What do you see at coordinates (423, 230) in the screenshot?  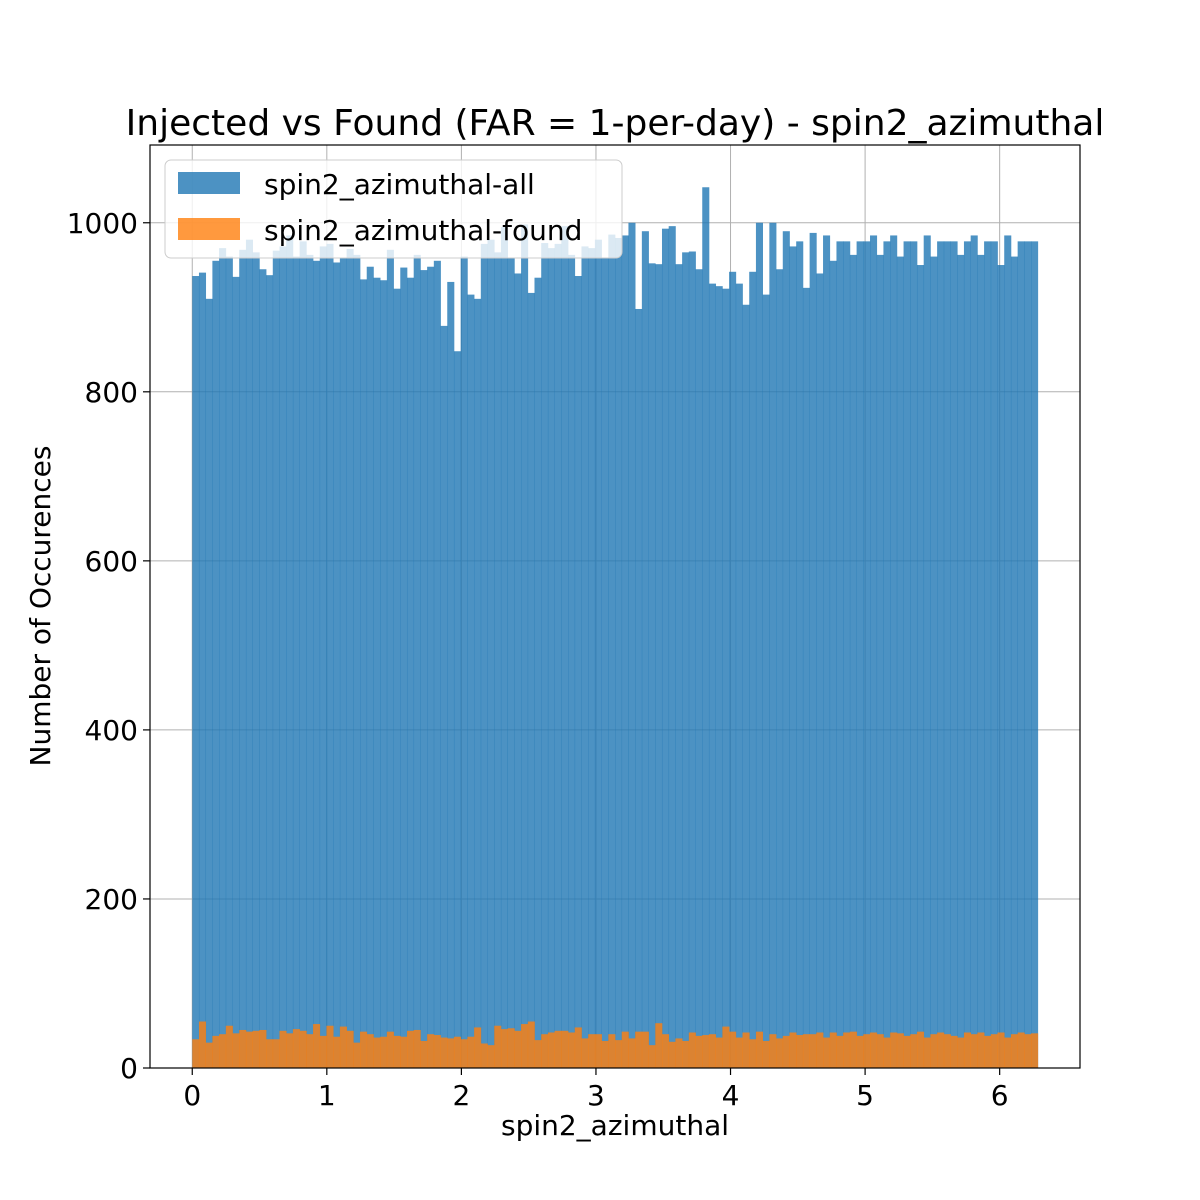 I see `legend-label-found: spin2_azimuthal-found` at bounding box center [423, 230].